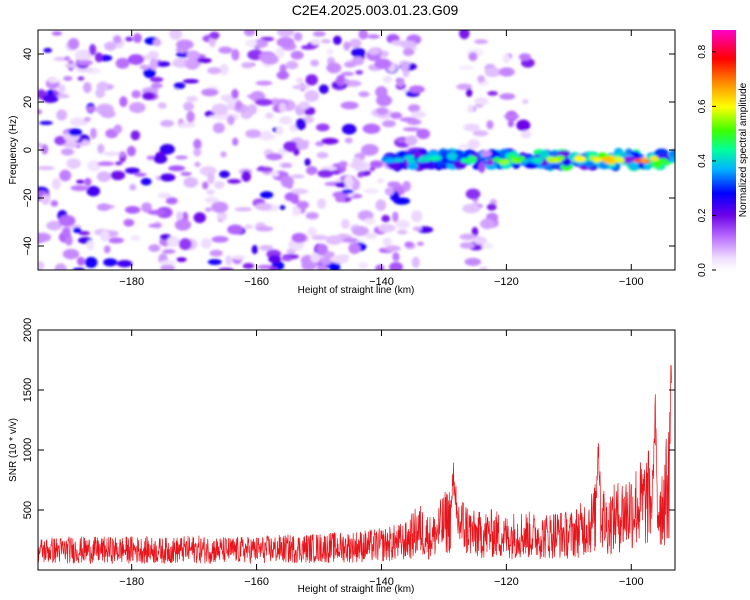 The width and height of the screenshot is (750, 600). I want to click on heatmap-x-axis-label: Height of straight line (km), so click(356, 290).